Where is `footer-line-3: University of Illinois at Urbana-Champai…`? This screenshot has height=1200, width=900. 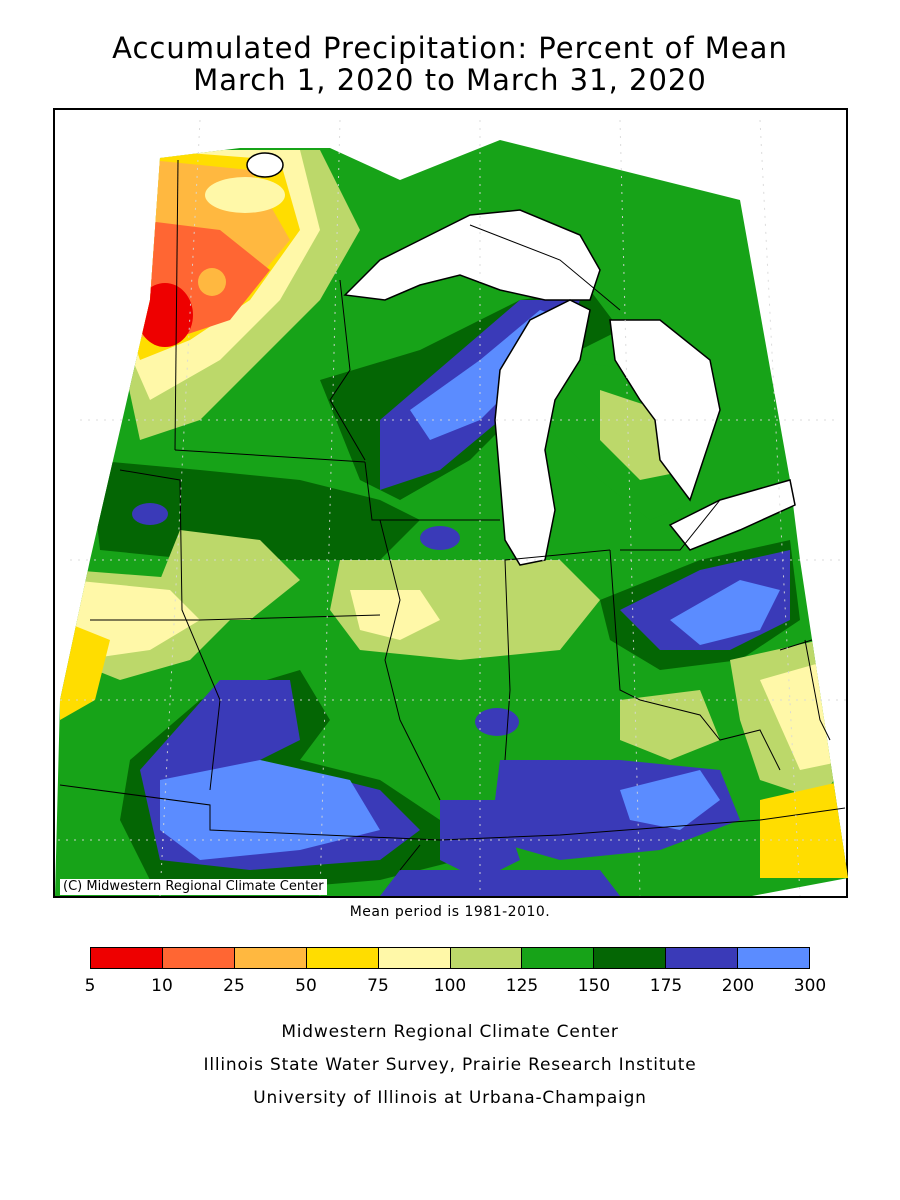 footer-line-3: University of Illinois at Urbana-Champai… is located at coordinates (450, 1098).